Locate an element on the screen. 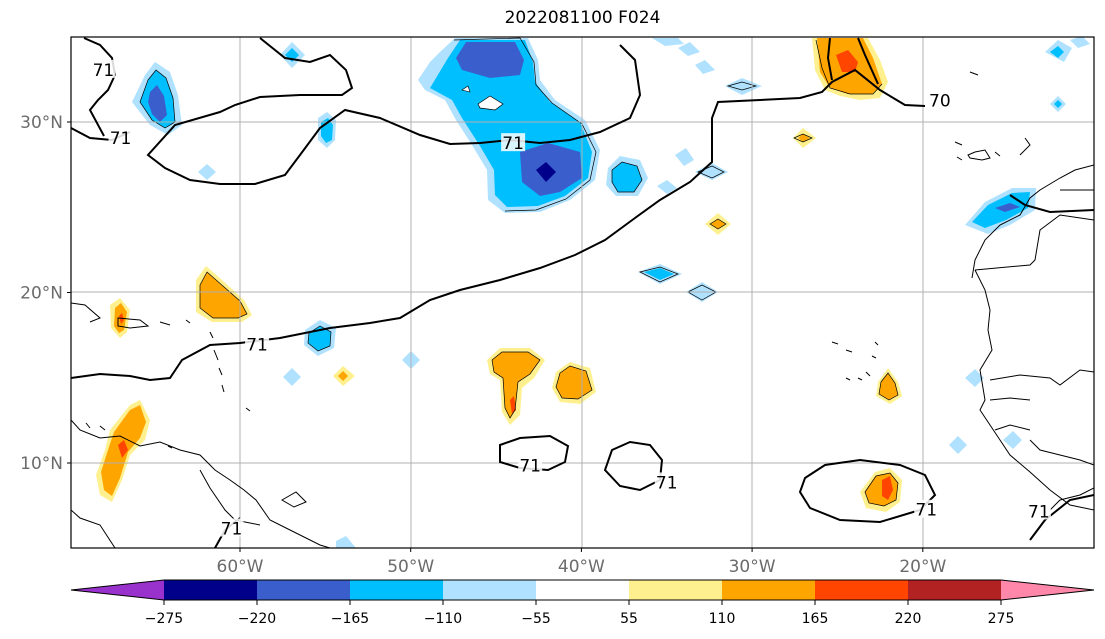 This screenshot has width=1105, height=639. lon-tick-label: 60°W is located at coordinates (240, 567).